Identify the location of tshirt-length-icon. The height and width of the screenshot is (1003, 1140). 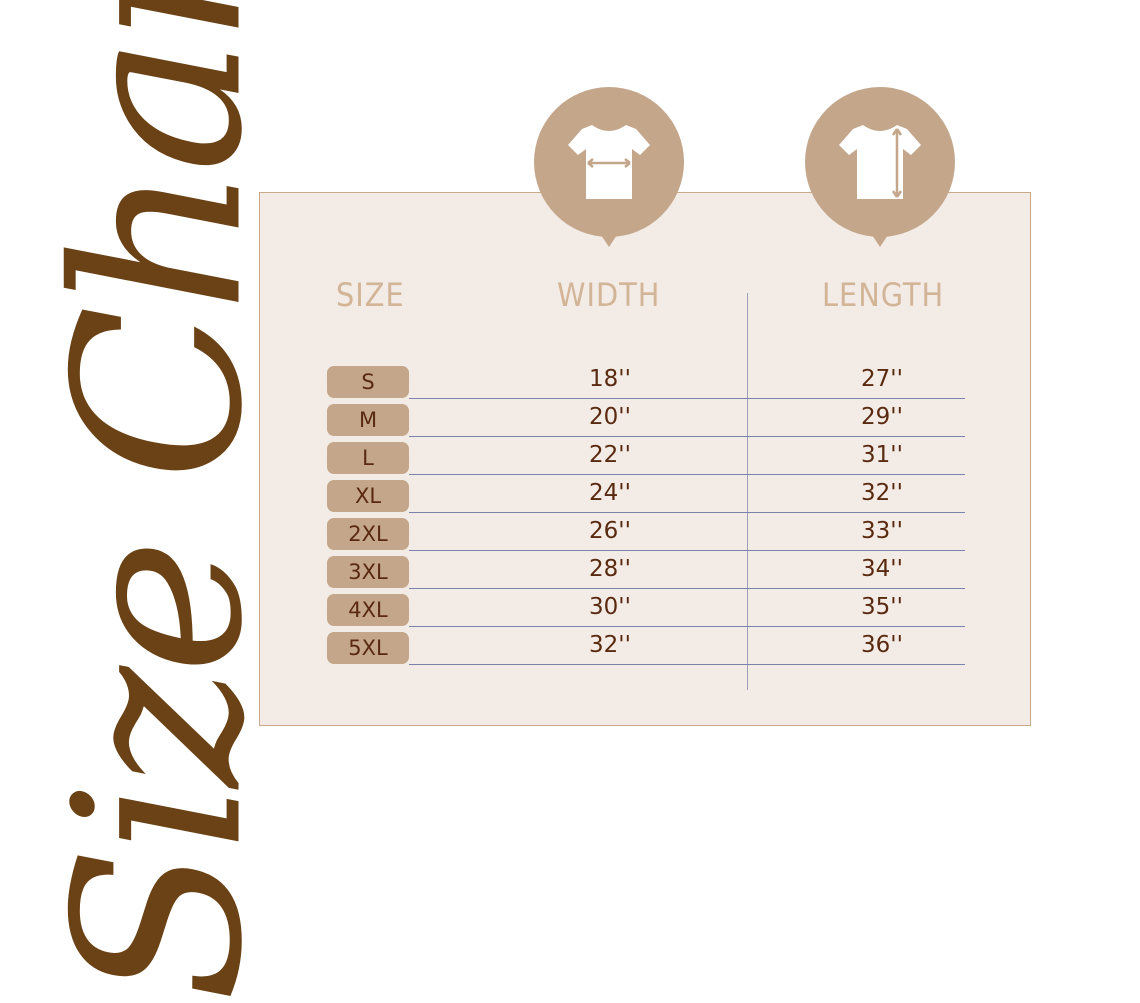
(880, 167).